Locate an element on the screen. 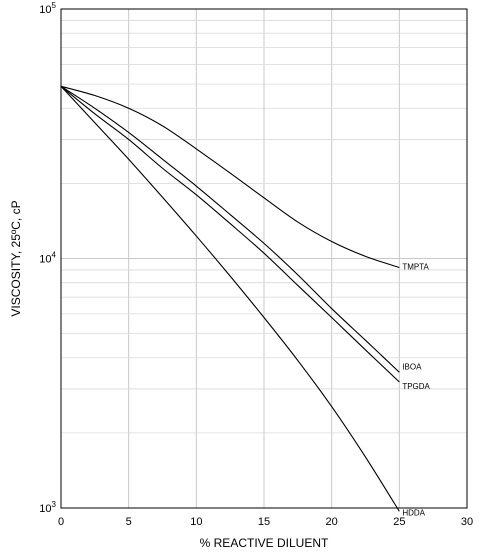 This screenshot has width=493, height=555. y-tick-labels: 10⁵ 10⁴ 10³ is located at coordinates (47, 258).